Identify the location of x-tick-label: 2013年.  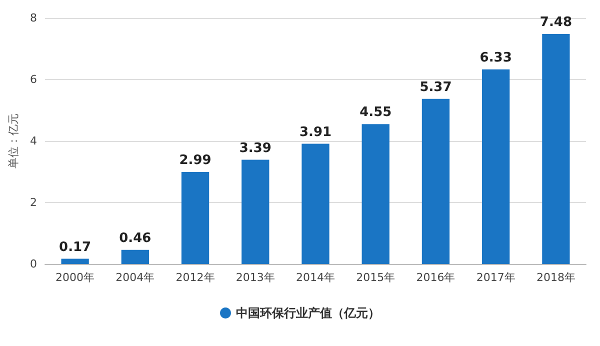
(255, 277).